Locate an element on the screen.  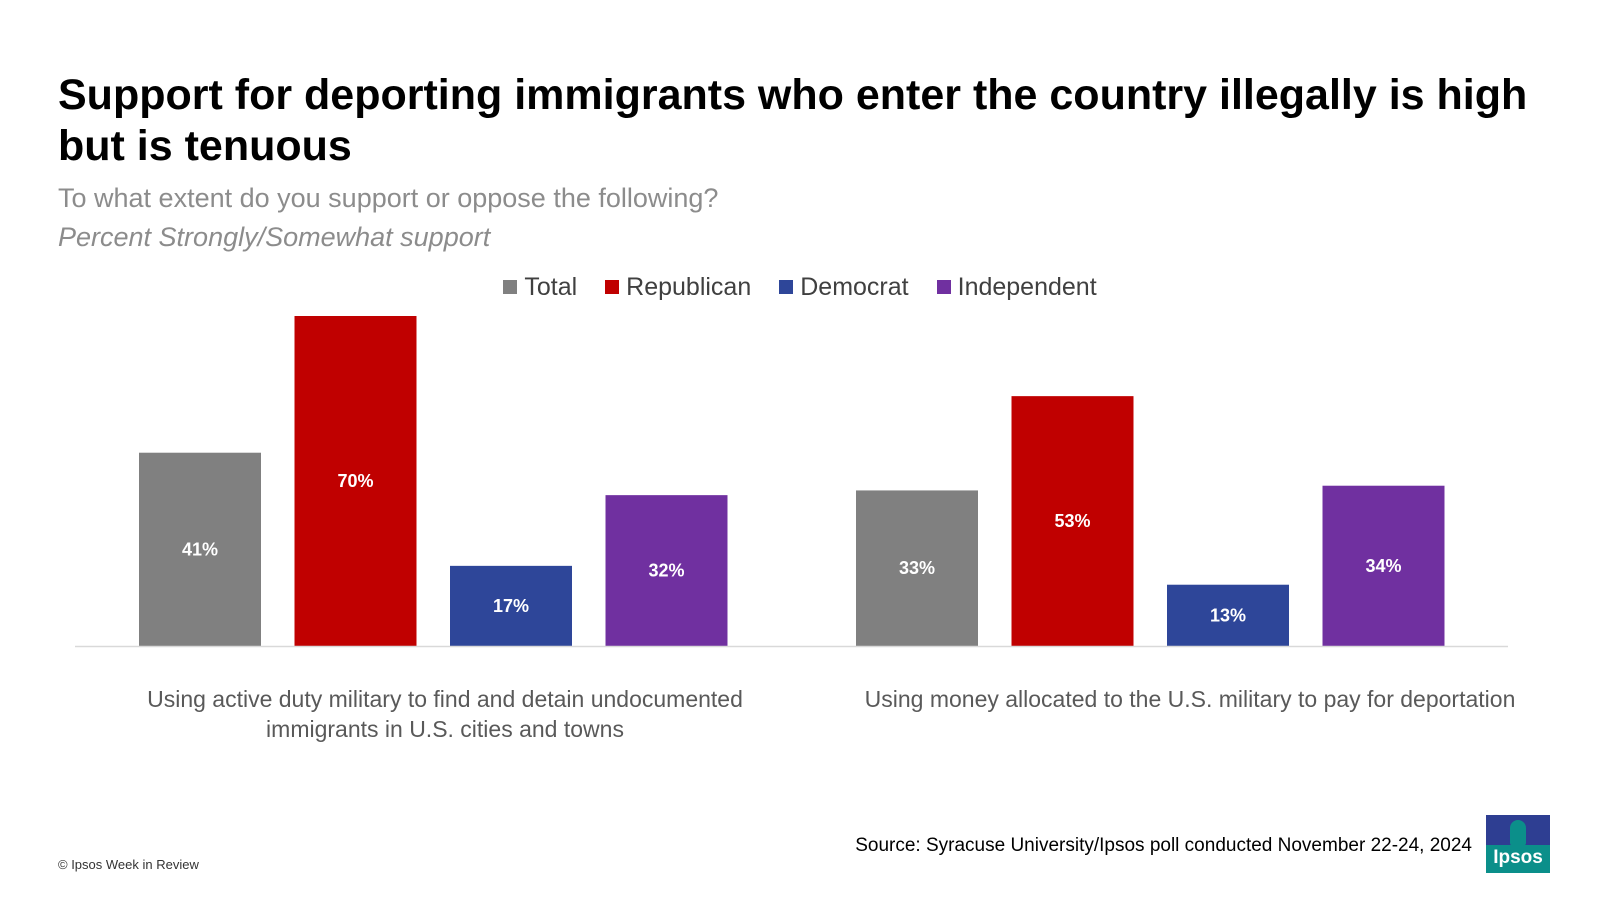
legend-swatch-total is located at coordinates (510, 287).